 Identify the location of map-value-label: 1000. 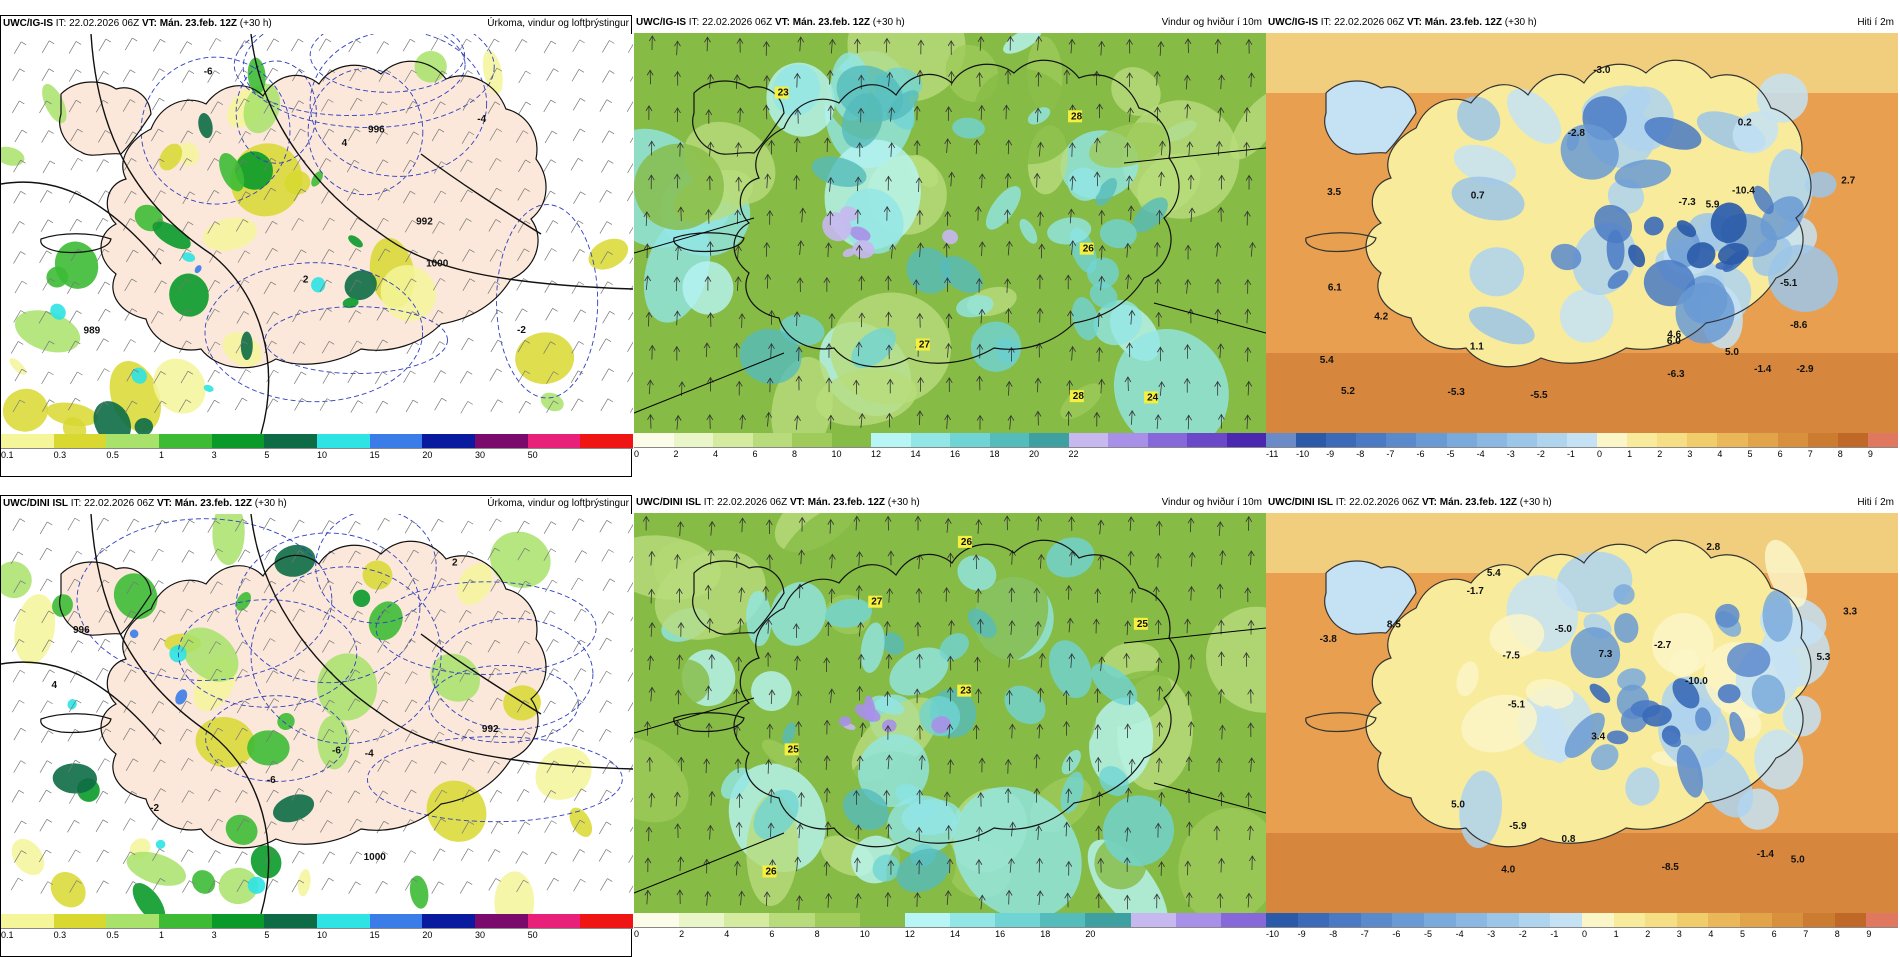
(437, 264).